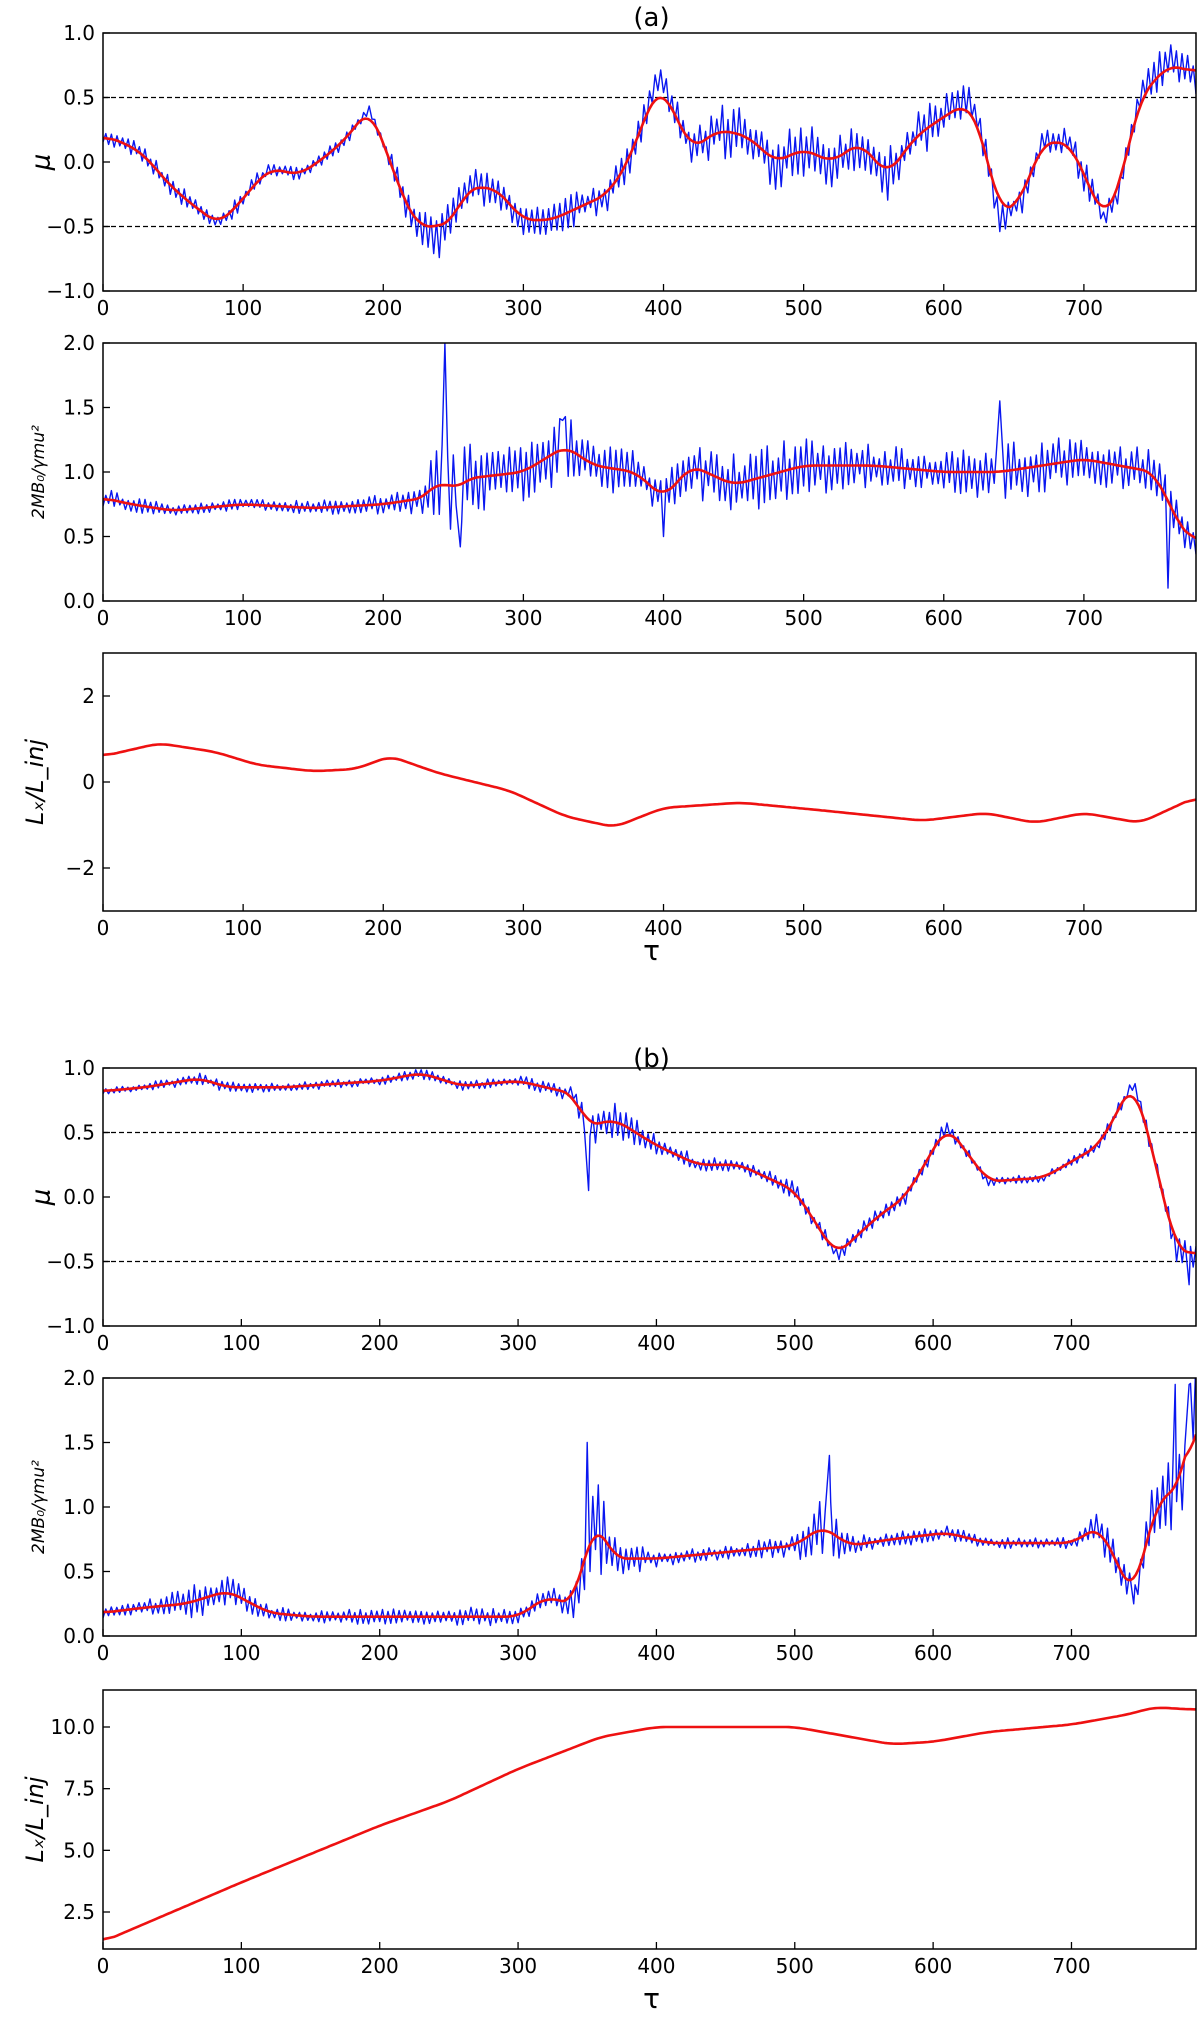  I want to click on y-tick-label: 2, so click(88, 696).